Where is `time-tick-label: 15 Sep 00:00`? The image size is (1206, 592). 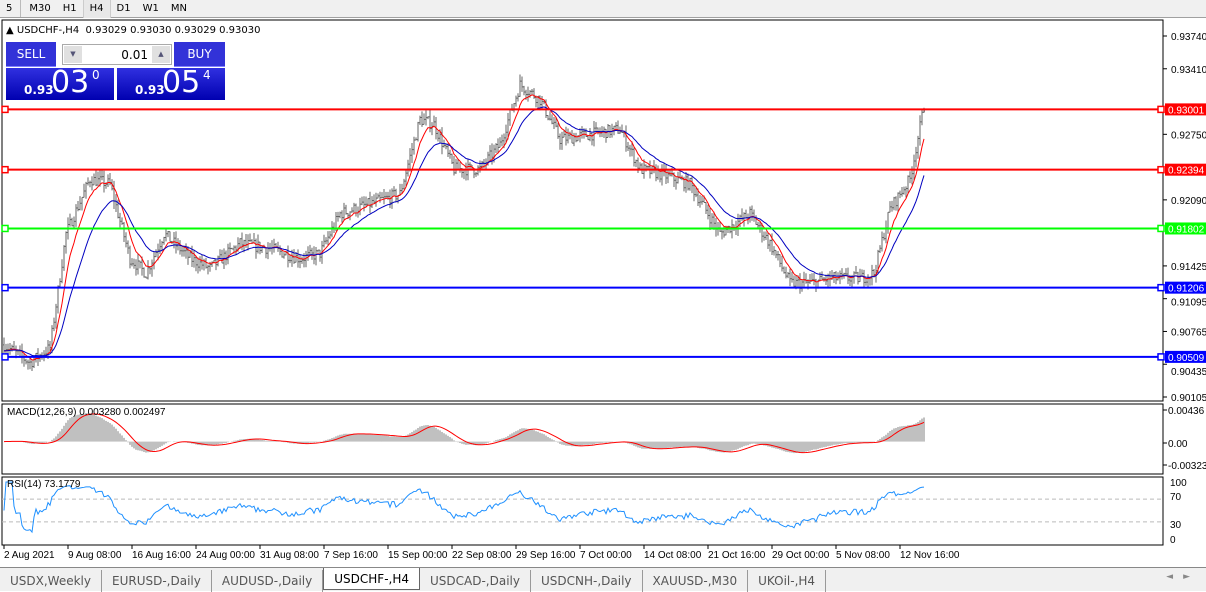
time-tick-label: 15 Sep 00:00 is located at coordinates (418, 555).